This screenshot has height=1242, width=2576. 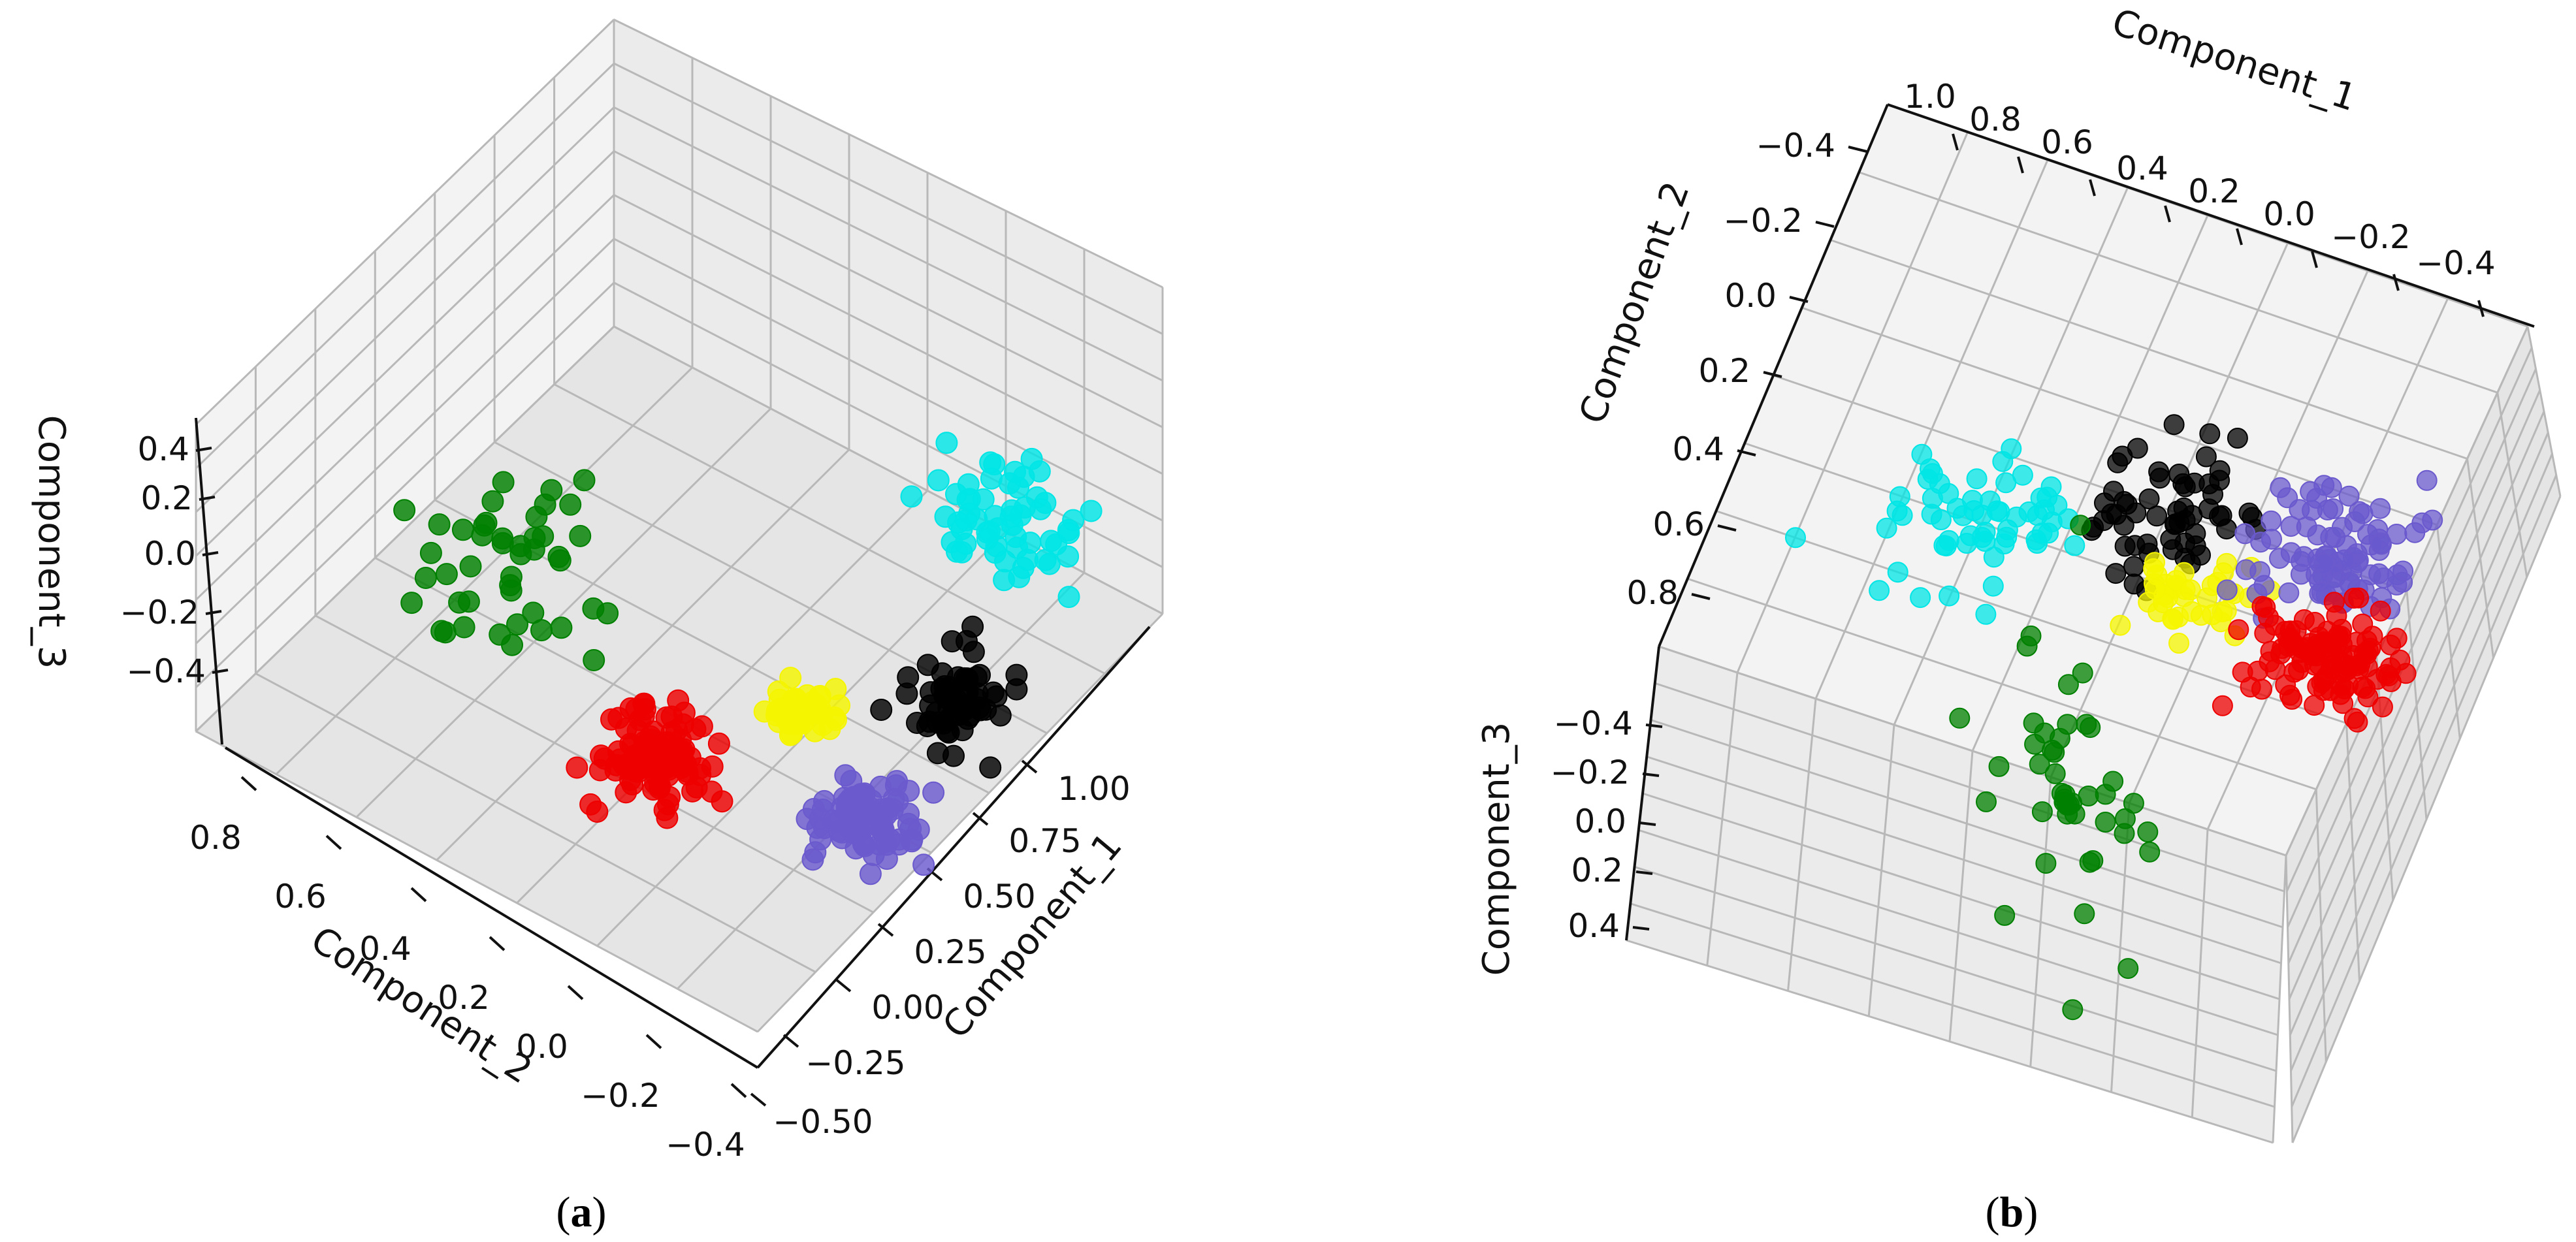 I want to click on x-tick-label: 0.50, so click(x=999, y=897).